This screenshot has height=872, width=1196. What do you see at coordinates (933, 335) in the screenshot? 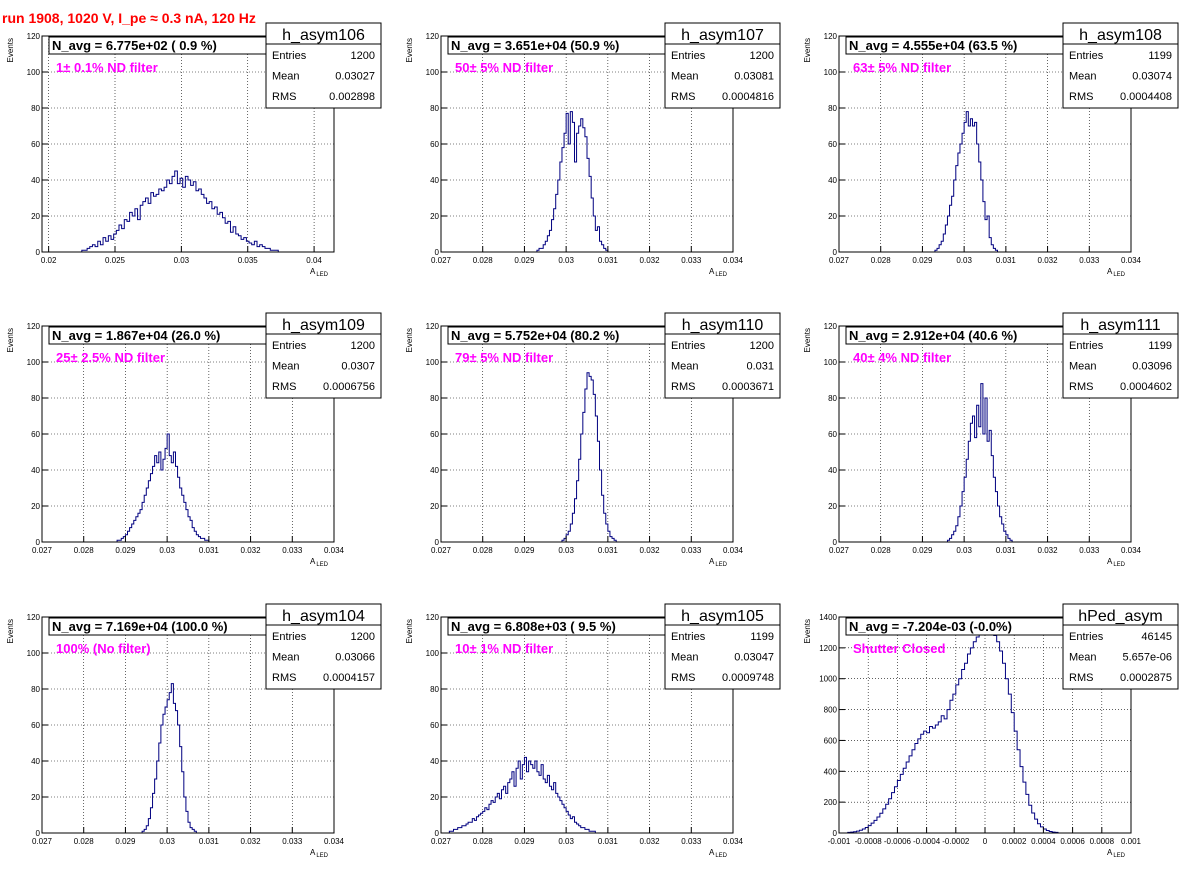
I see `n-avg-label: N_avg = 2.912e+04 (40.6 %)` at bounding box center [933, 335].